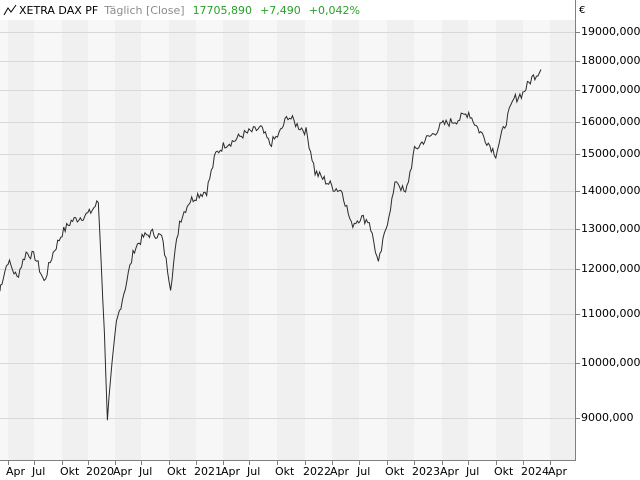  Describe the element at coordinates (334, 10) in the screenshot. I see `price-change-percent: +0,042%` at that location.